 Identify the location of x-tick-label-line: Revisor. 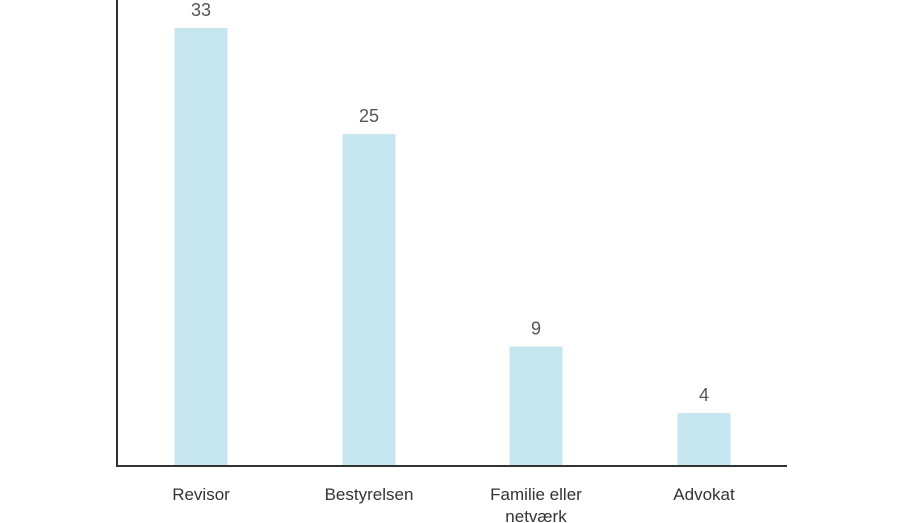
(201, 494).